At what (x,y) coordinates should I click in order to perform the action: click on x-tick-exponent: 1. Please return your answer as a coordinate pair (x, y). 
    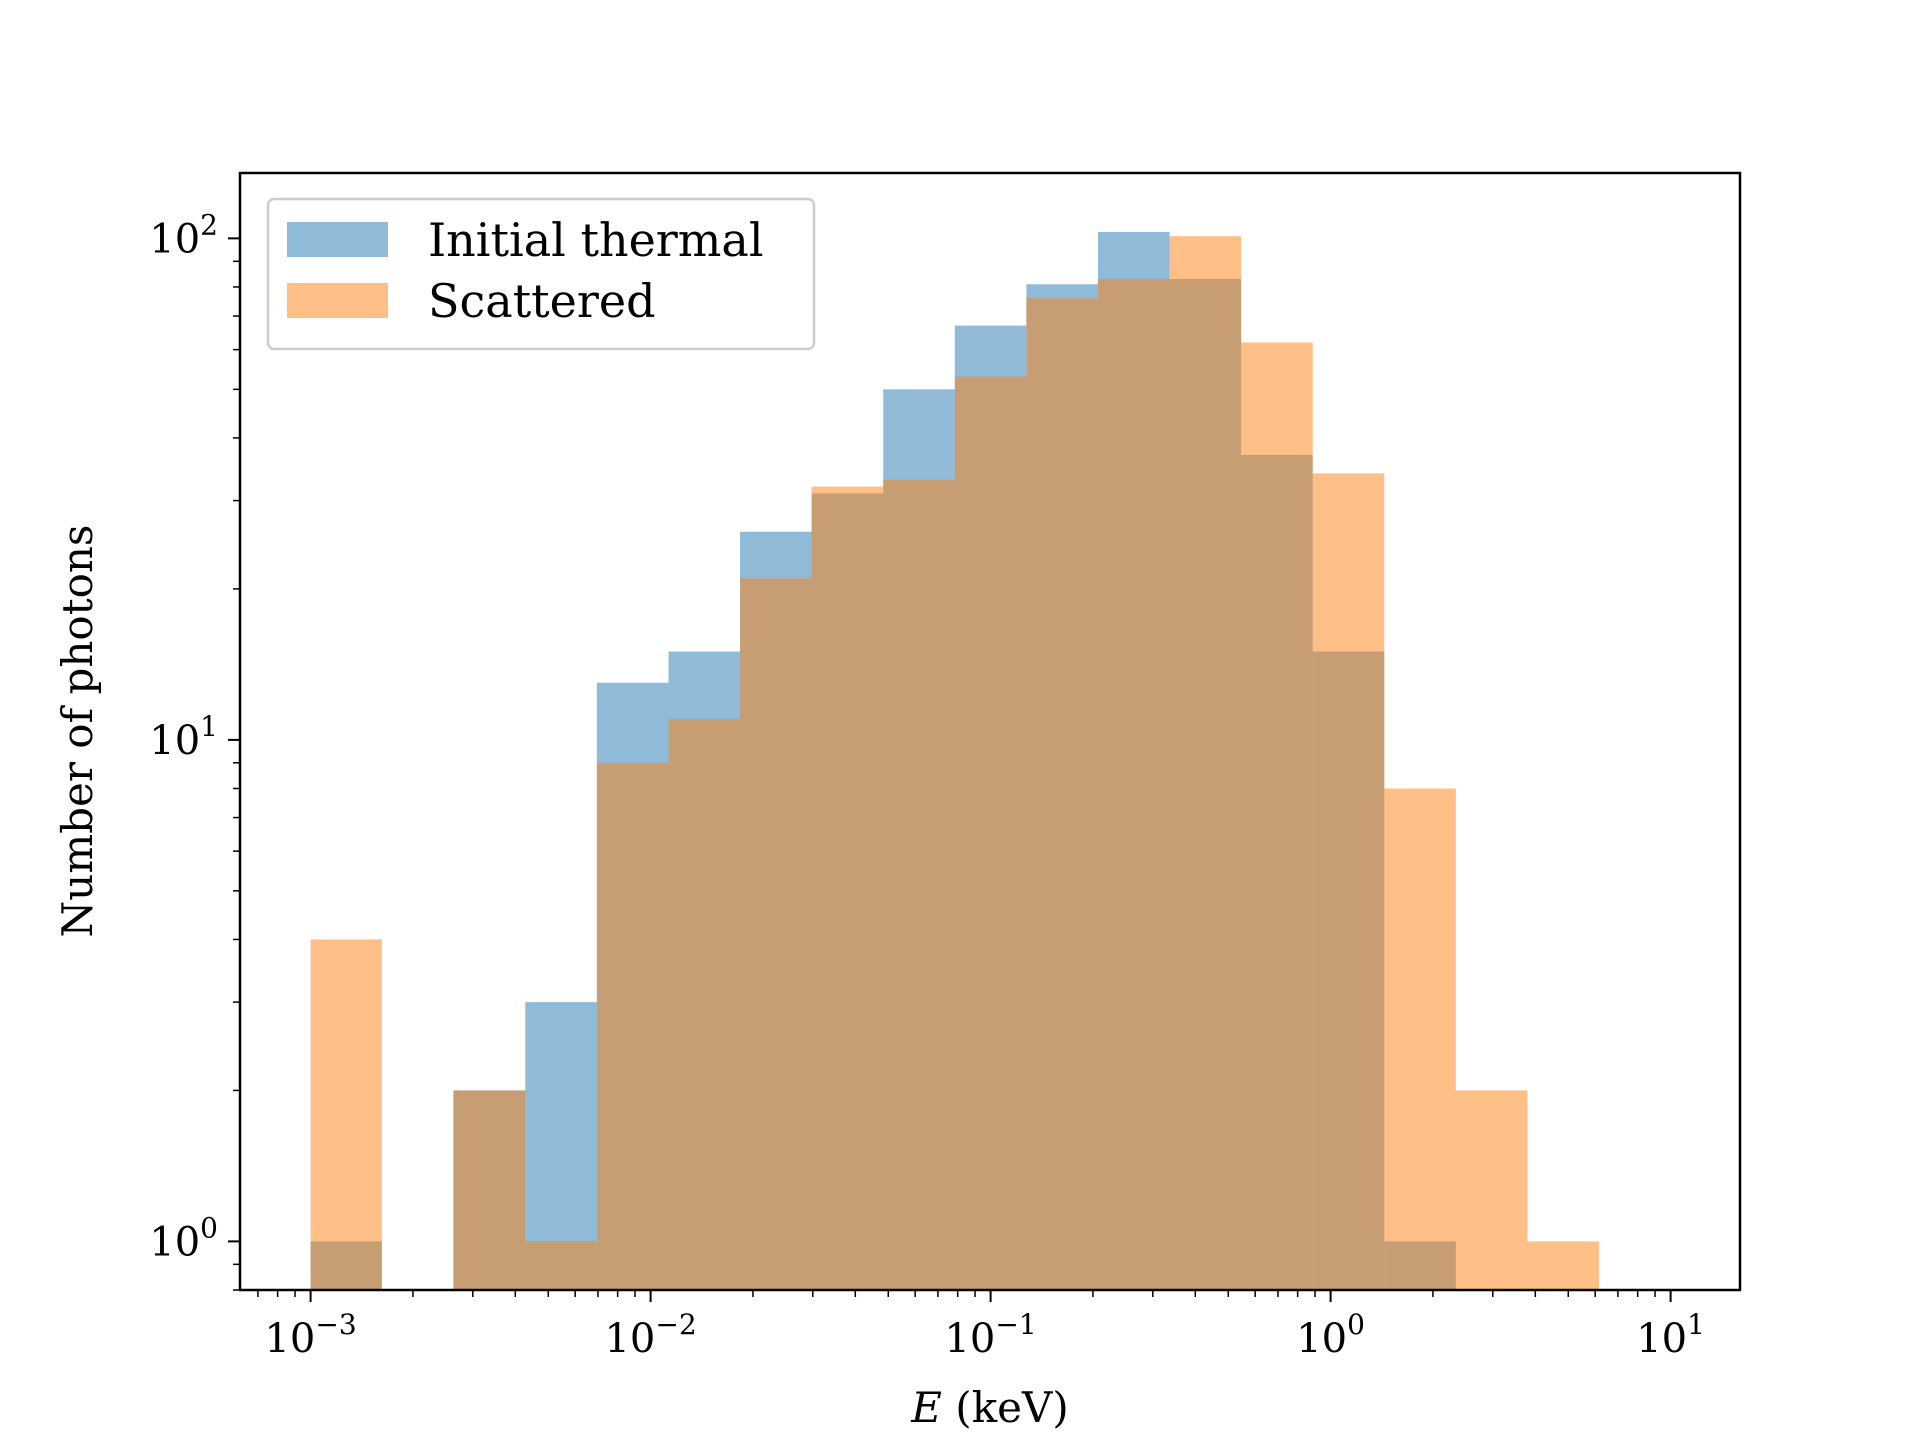
    Looking at the image, I should click on (1696, 1324).